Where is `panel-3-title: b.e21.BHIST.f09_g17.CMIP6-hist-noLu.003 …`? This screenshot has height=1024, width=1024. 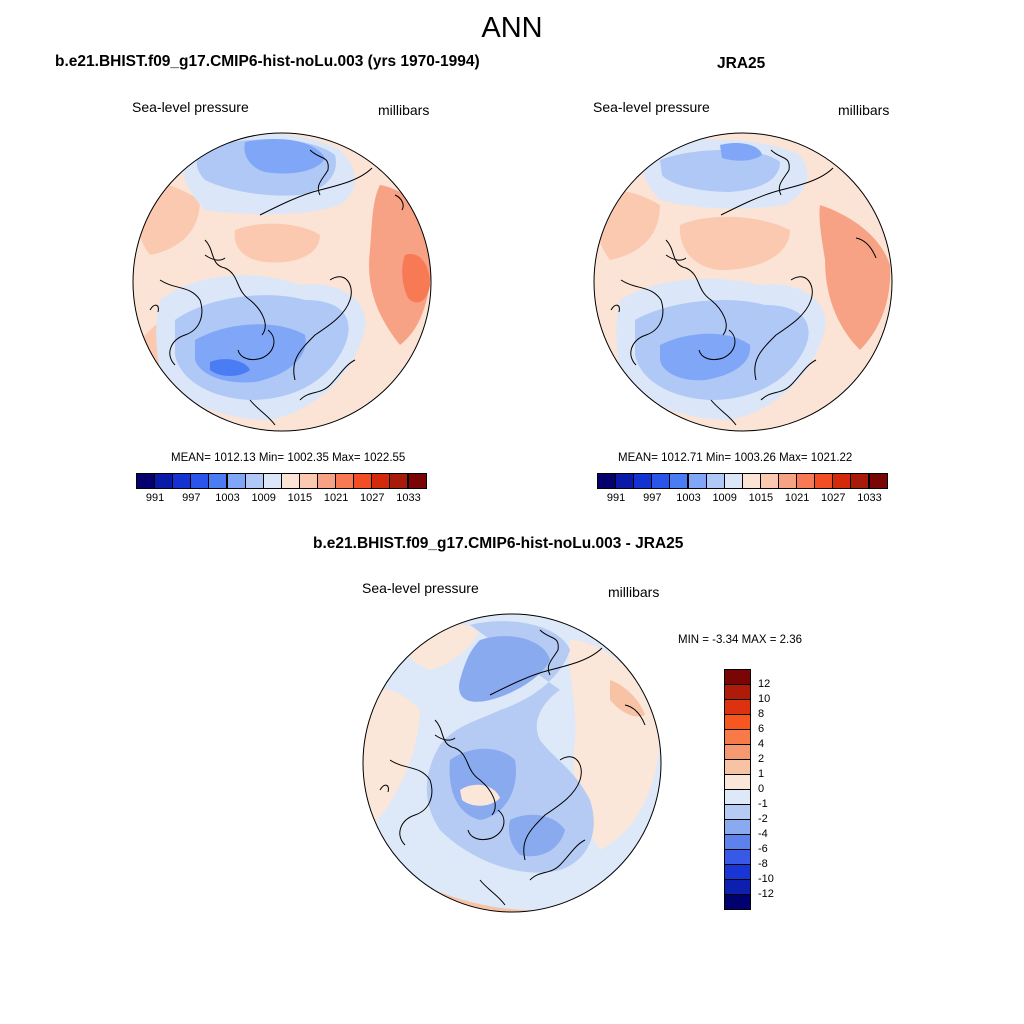 panel-3-title: b.e21.BHIST.f09_g17.CMIP6-hist-noLu.003 … is located at coordinates (498, 543).